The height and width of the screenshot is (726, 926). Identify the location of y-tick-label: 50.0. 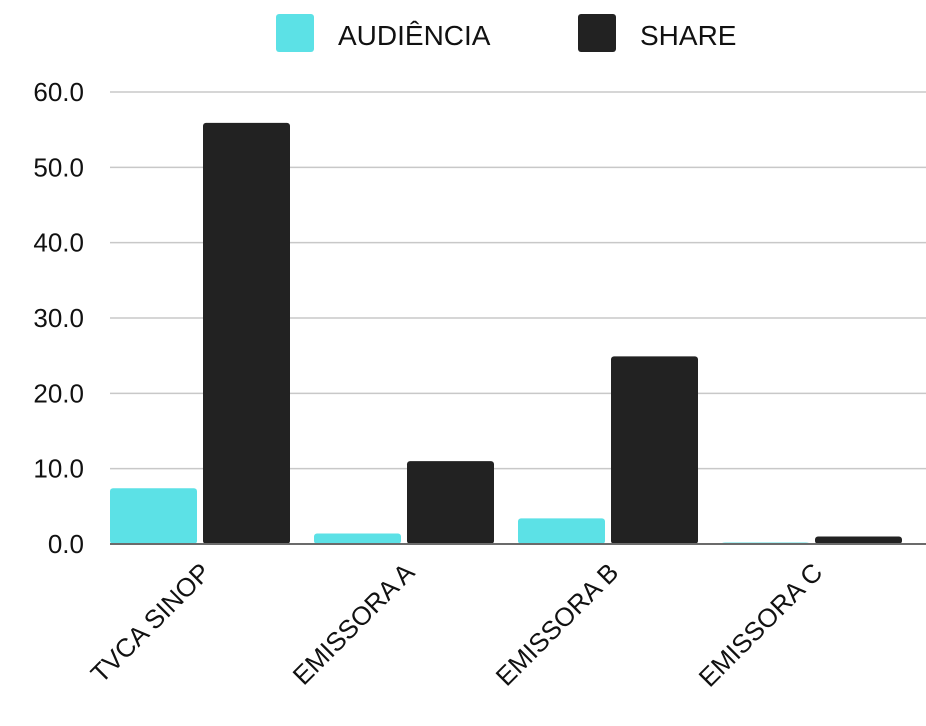
(58, 167).